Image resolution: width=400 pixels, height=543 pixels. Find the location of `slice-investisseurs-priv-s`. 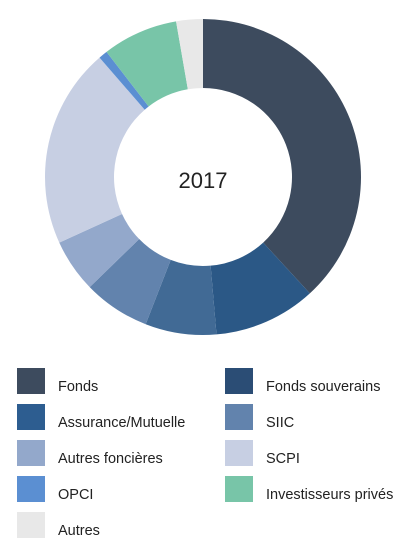

slice-investisseurs-priv-s is located at coordinates (147, 64).